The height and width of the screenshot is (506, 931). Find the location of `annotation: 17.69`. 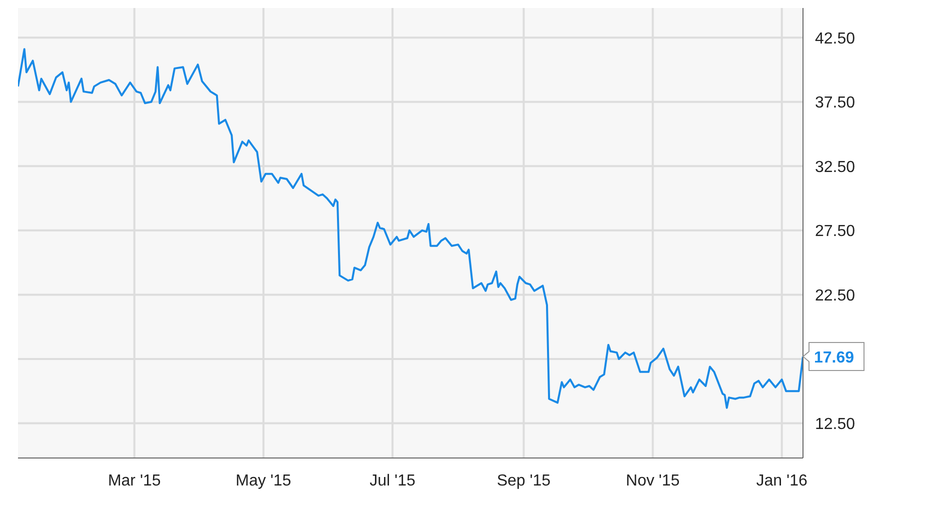

annotation: 17.69 is located at coordinates (834, 358).